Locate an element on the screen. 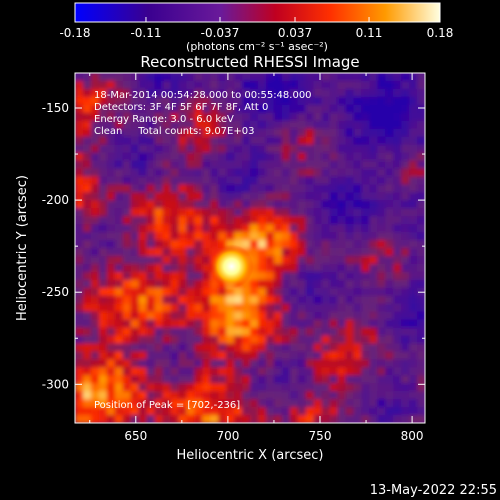 The width and height of the screenshot is (500, 500). colorbar-tick-label: -0.11 is located at coordinates (145, 33).